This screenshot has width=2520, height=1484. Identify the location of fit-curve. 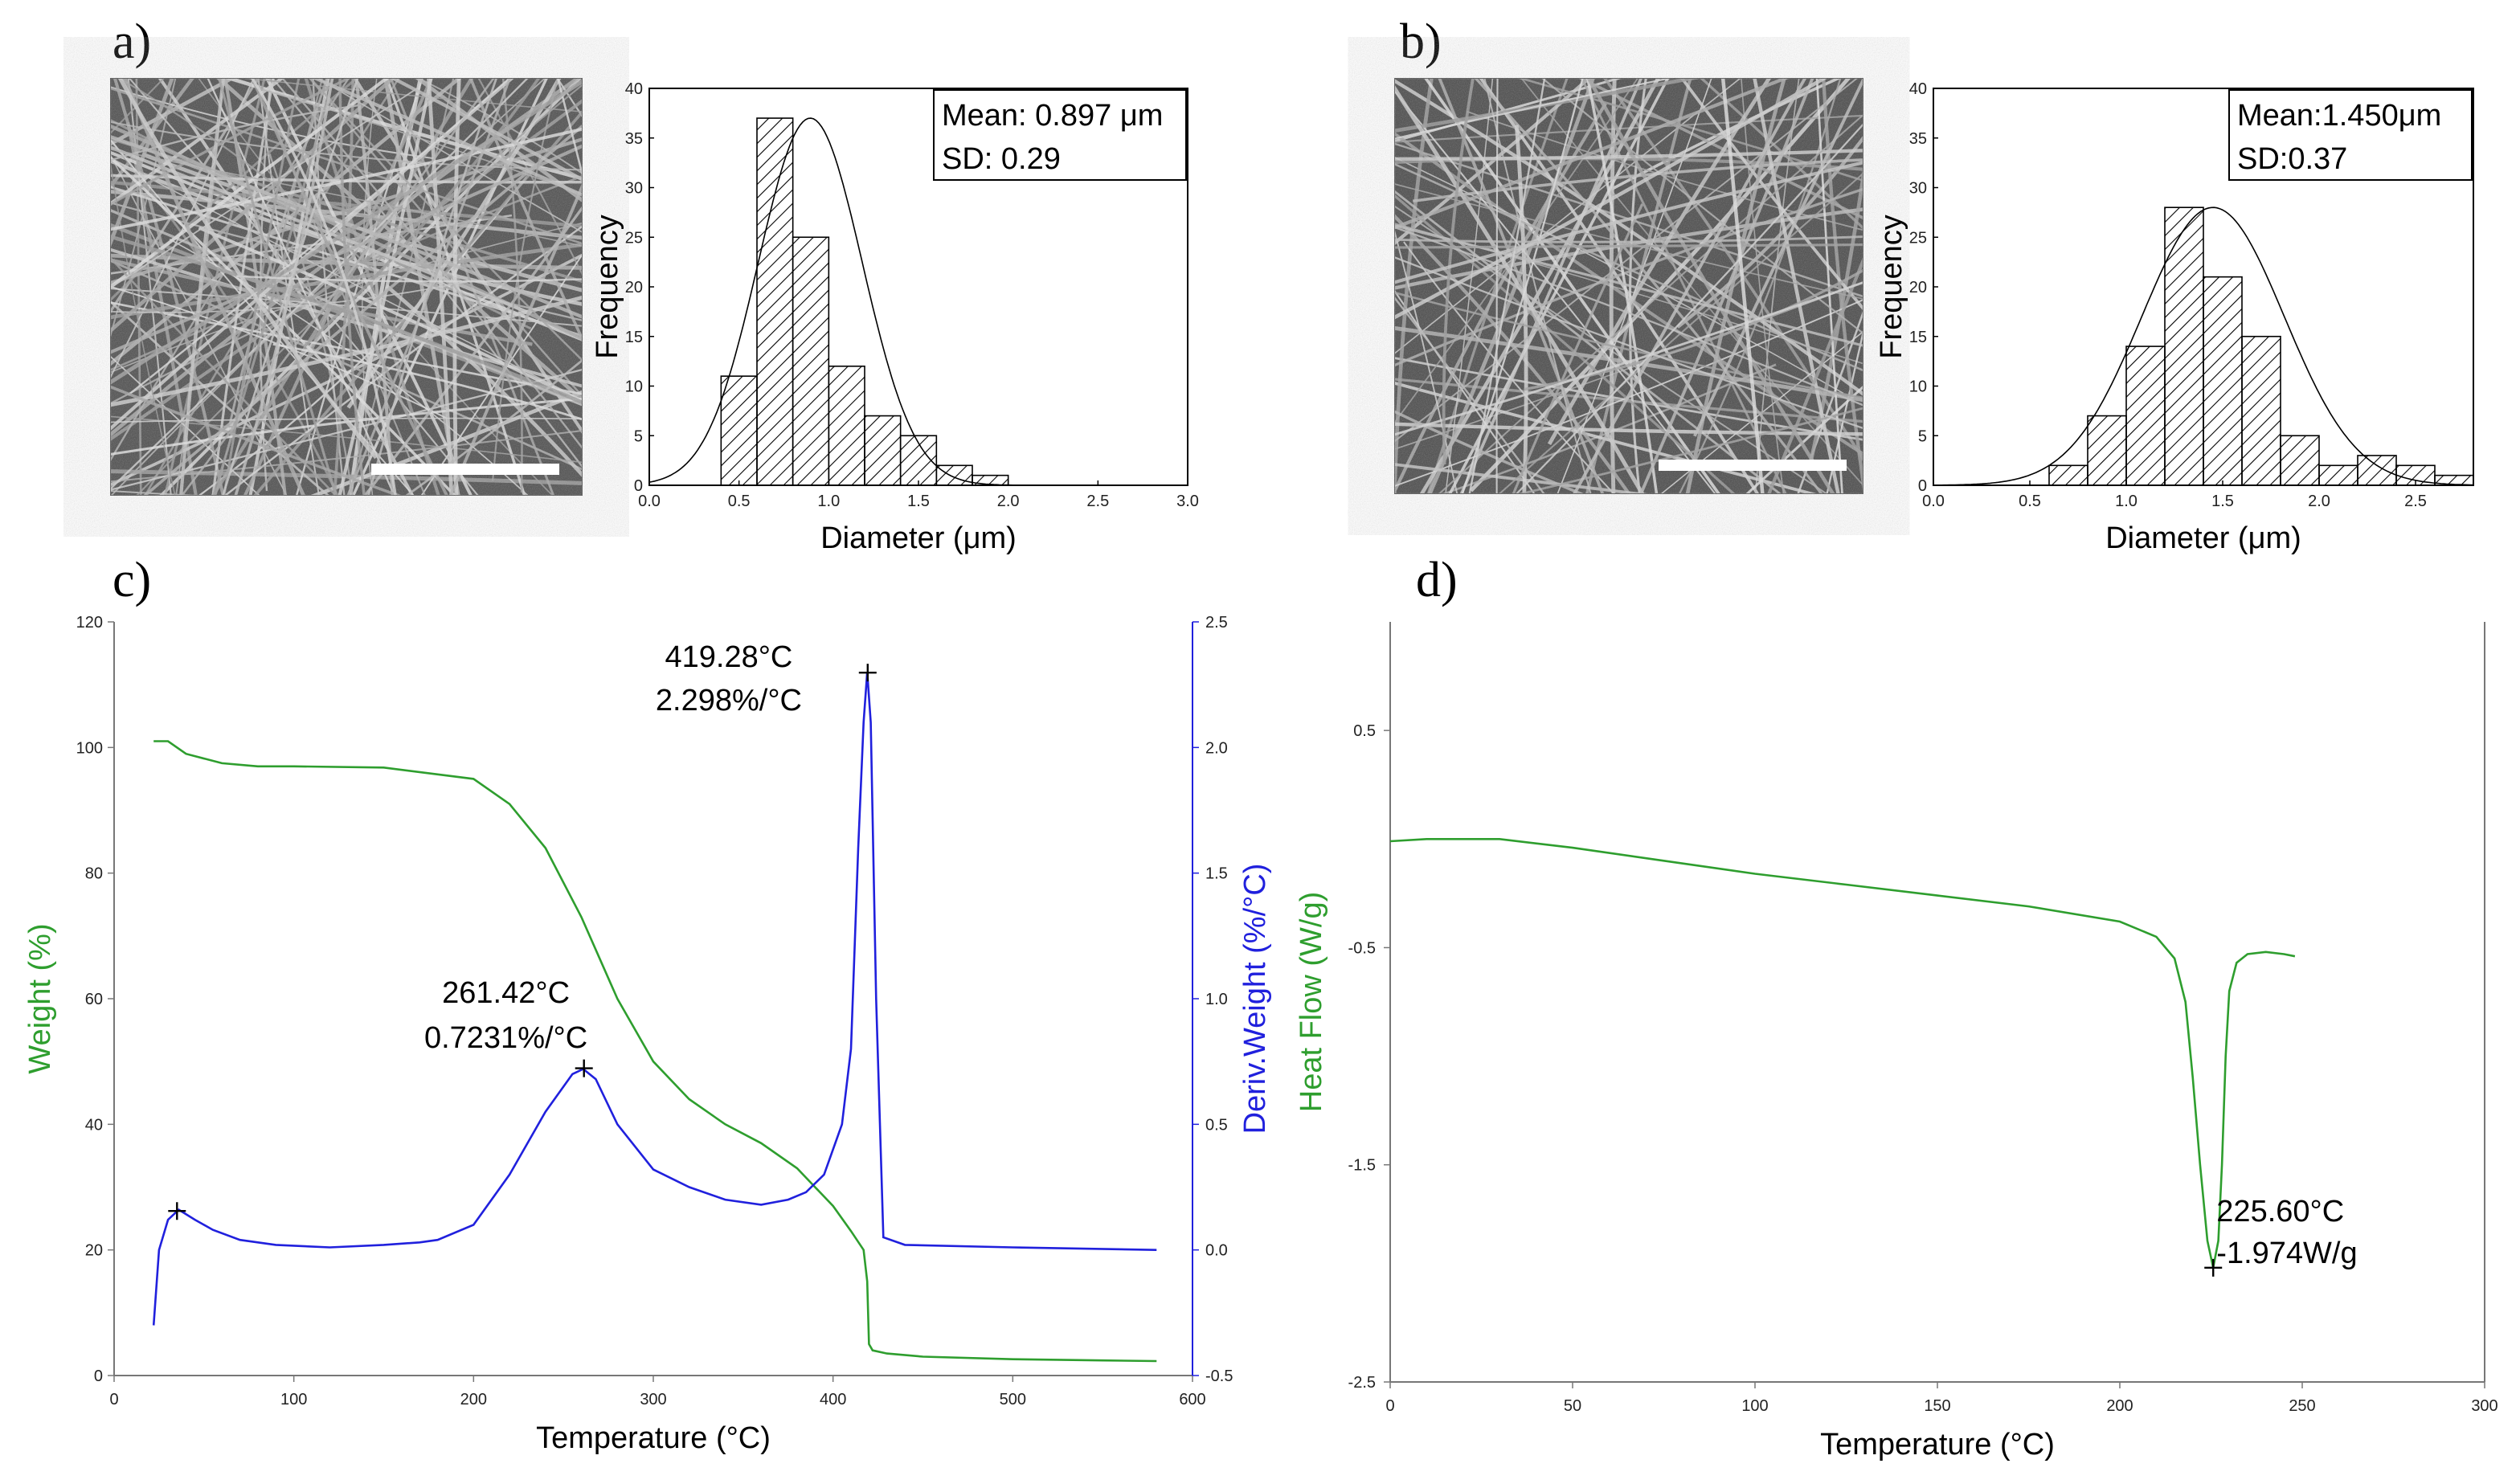
(2203, 346).